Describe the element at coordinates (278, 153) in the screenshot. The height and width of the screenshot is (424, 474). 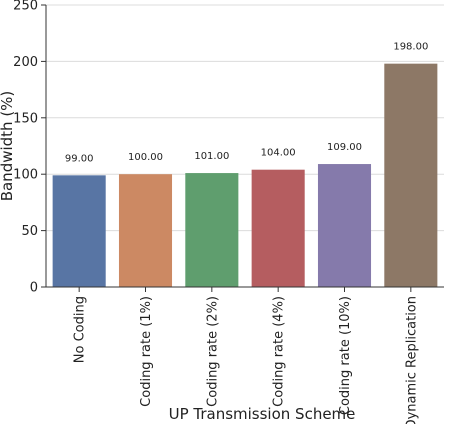
I see `bar-value-label: 104.00` at that location.